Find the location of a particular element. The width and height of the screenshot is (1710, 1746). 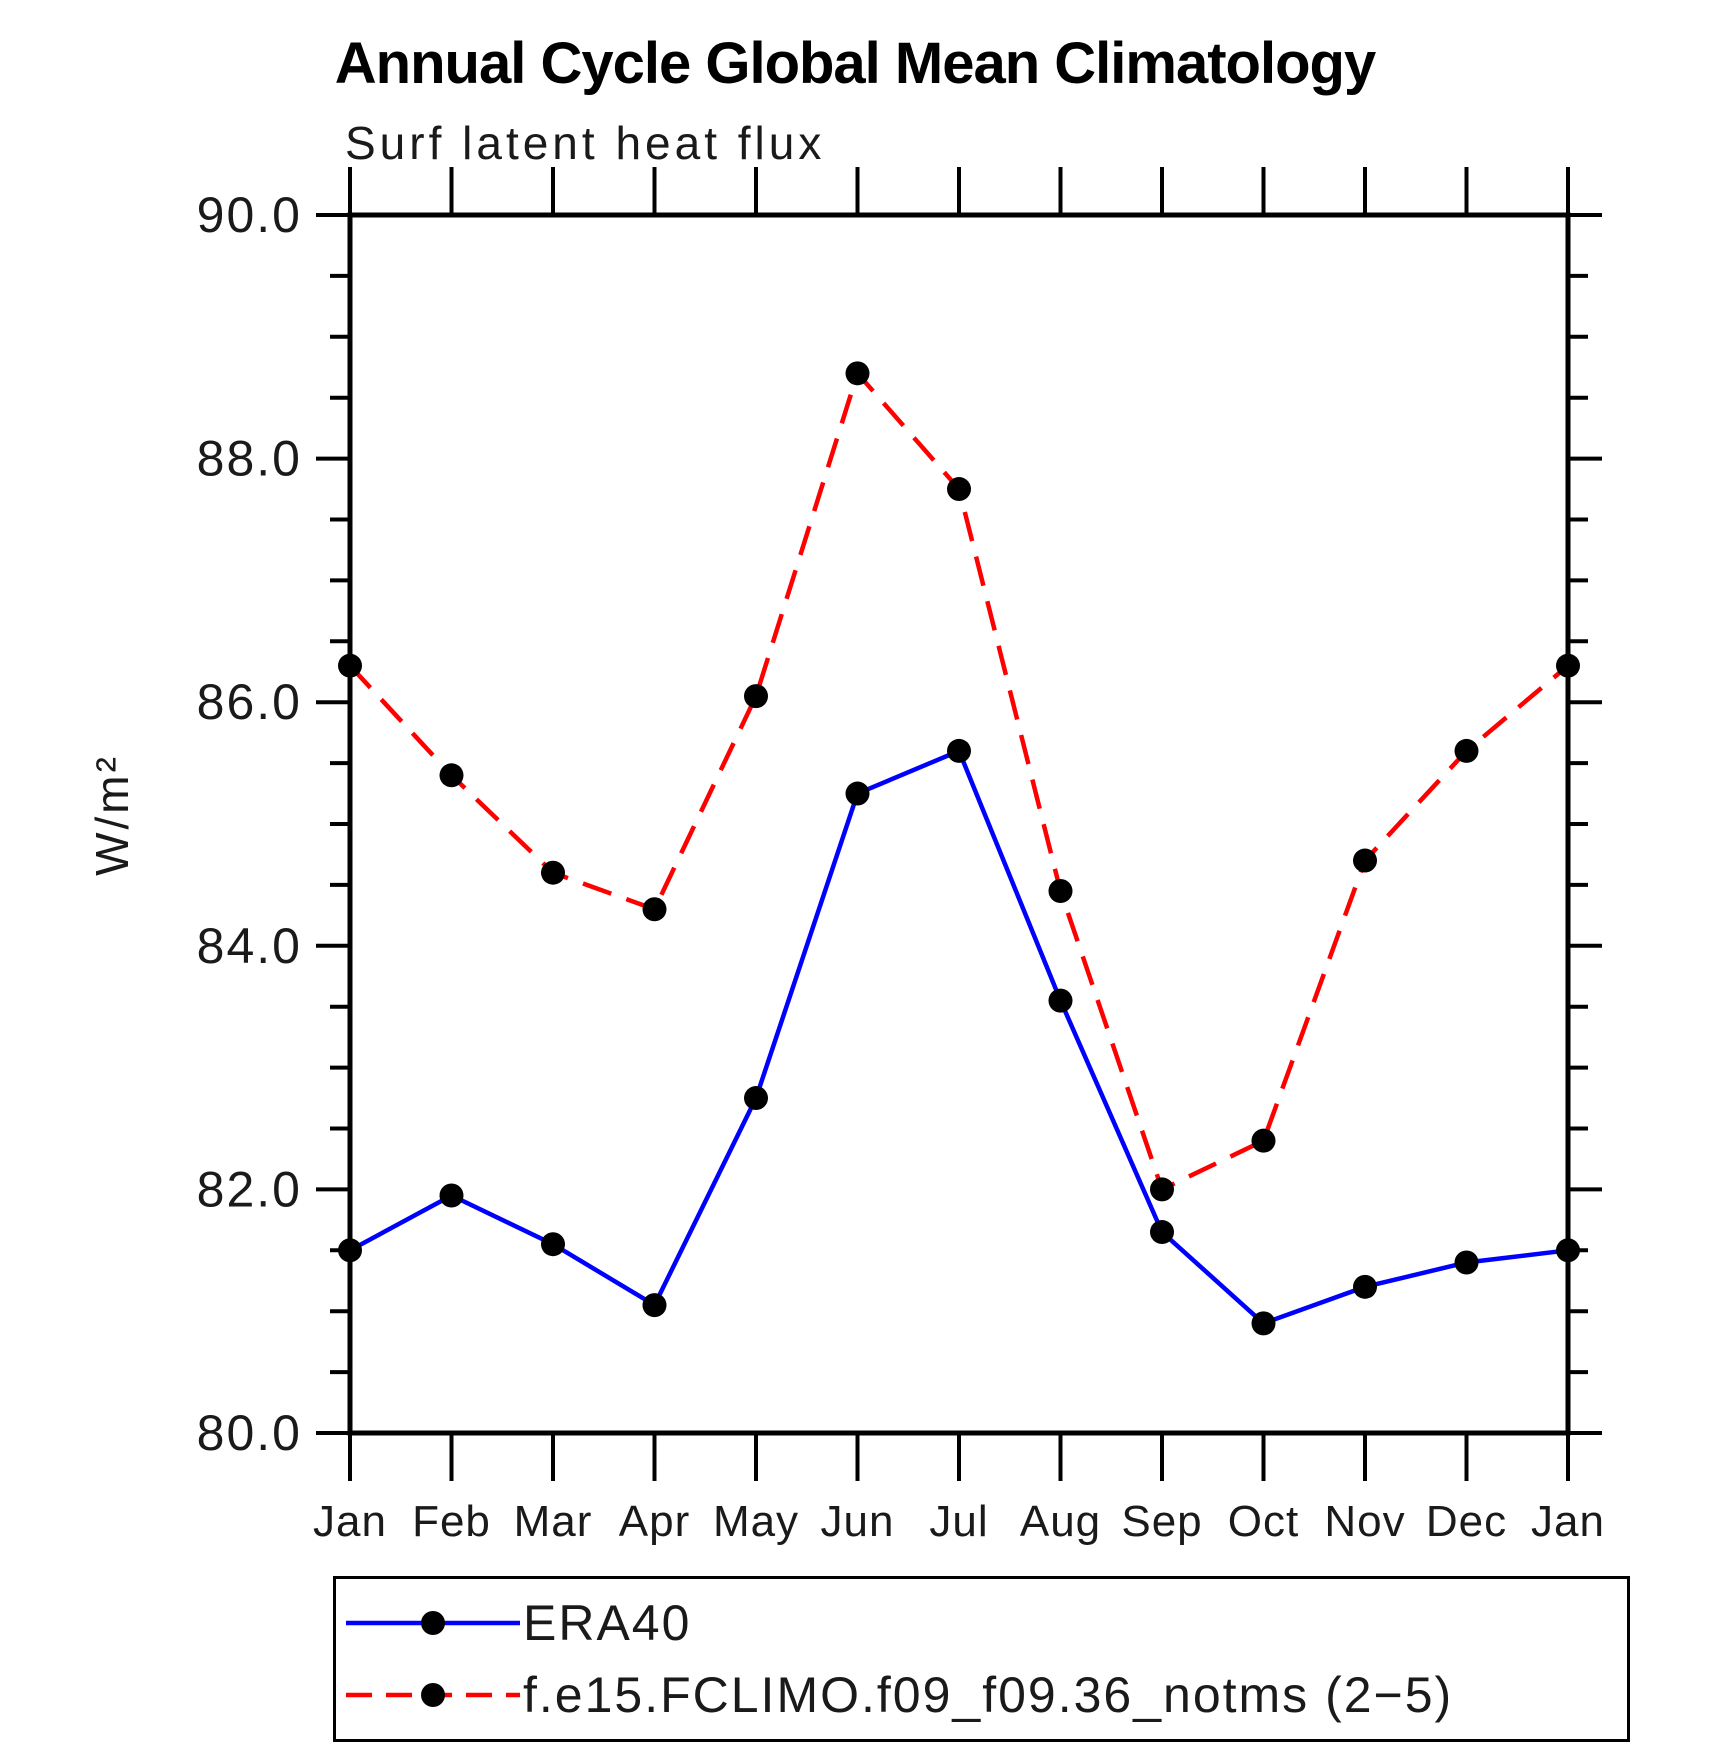

y-tick-label: 86.0 is located at coordinates (249, 702).